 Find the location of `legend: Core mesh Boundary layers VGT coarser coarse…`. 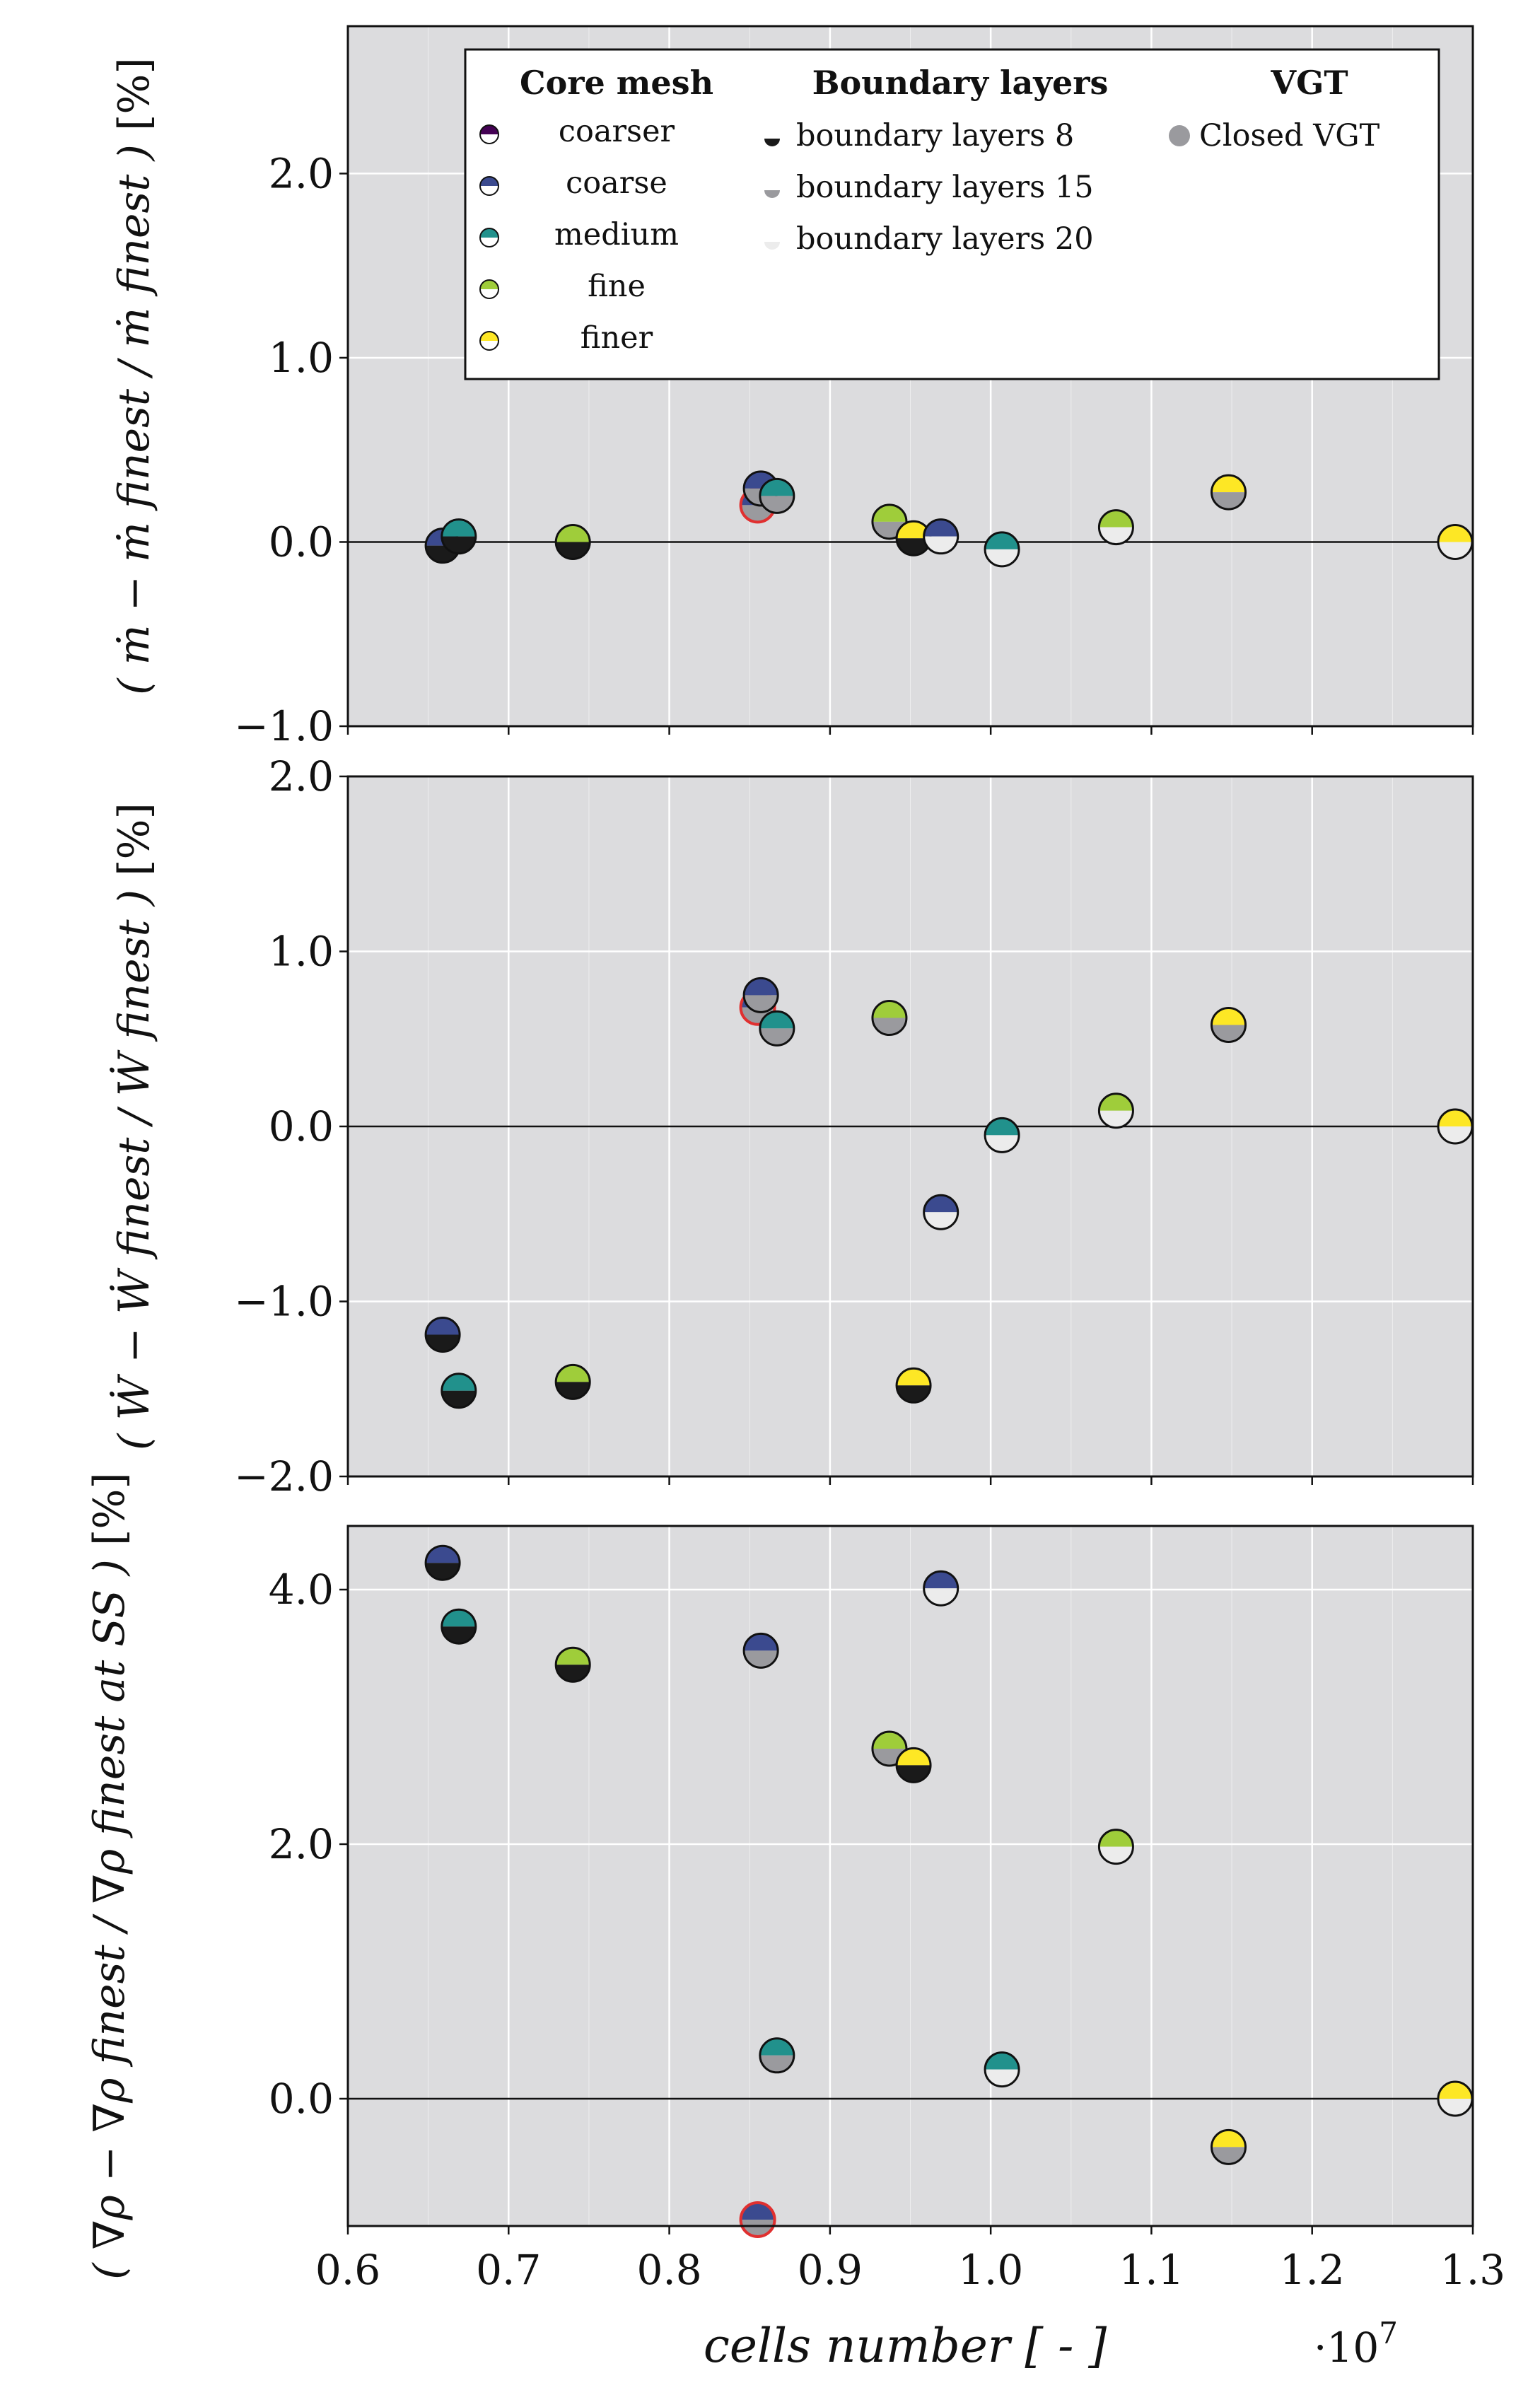

legend: Core mesh Boundary layers VGT coarser coarse… is located at coordinates (952, 214).